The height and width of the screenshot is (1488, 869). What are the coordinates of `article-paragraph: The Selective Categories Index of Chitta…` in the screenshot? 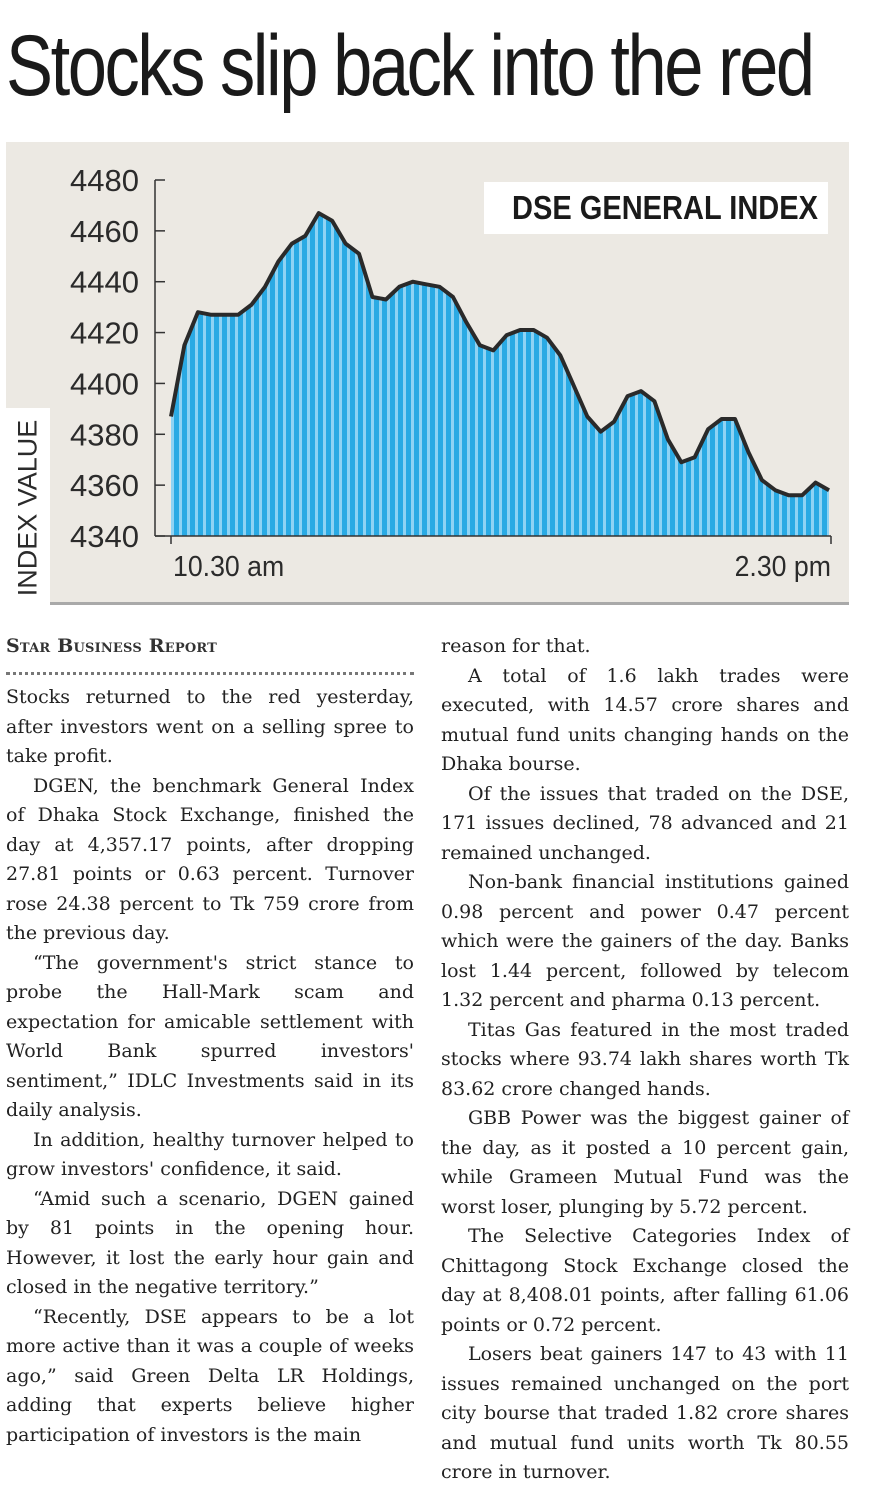 It's located at (645, 1280).